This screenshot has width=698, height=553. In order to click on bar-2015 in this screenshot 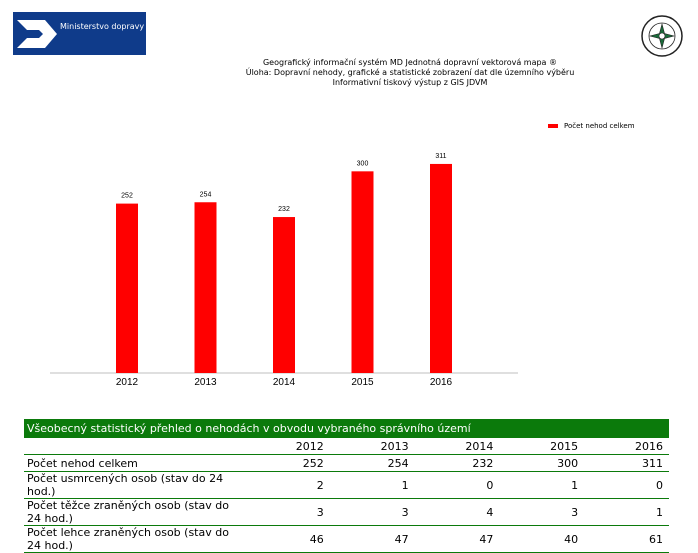, I will do `click(362, 272)`.